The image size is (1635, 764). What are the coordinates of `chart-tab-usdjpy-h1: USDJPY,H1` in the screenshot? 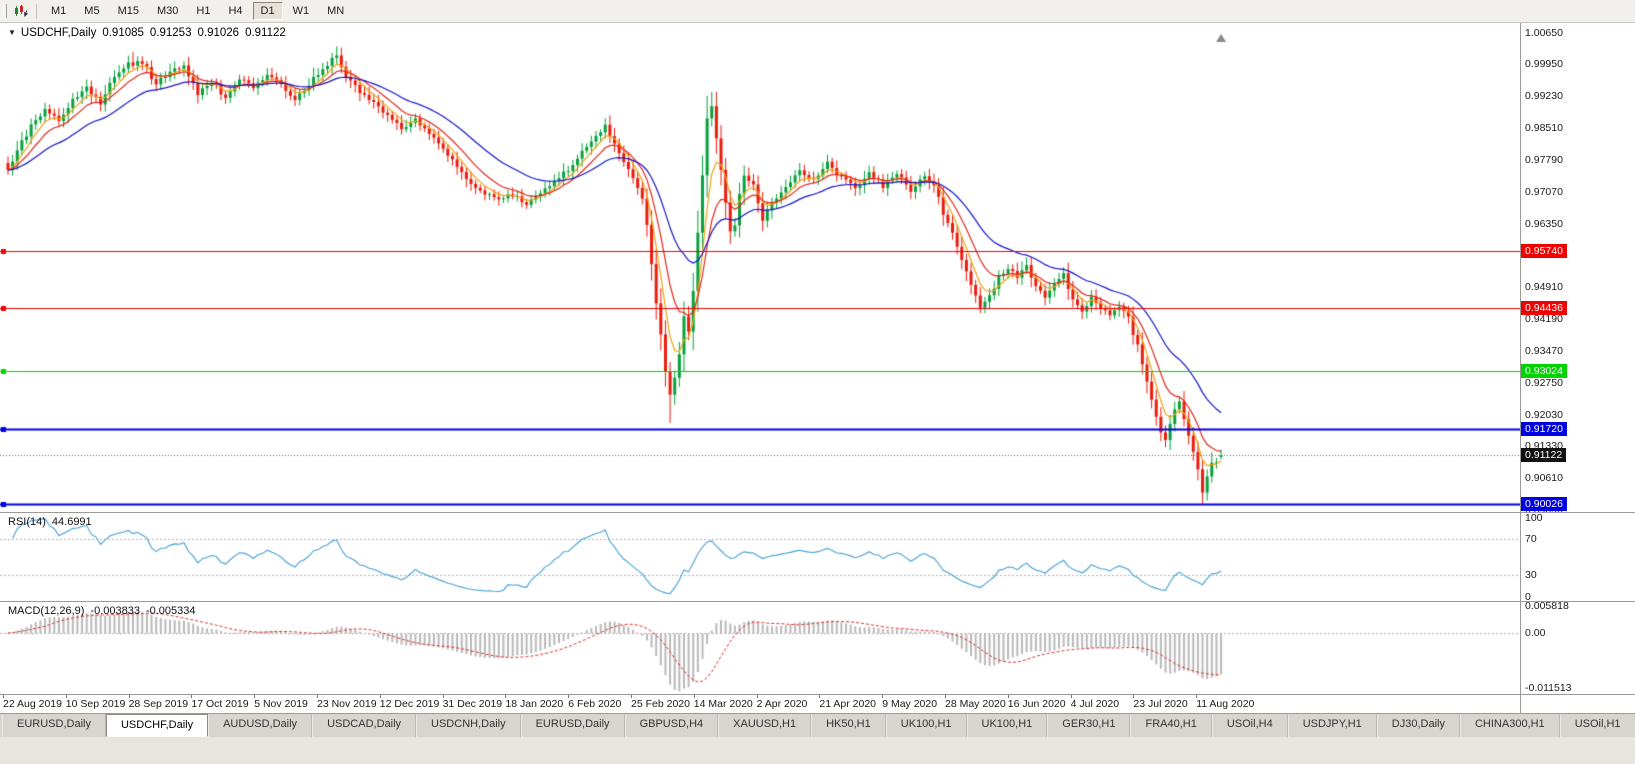 It's located at (1332, 725).